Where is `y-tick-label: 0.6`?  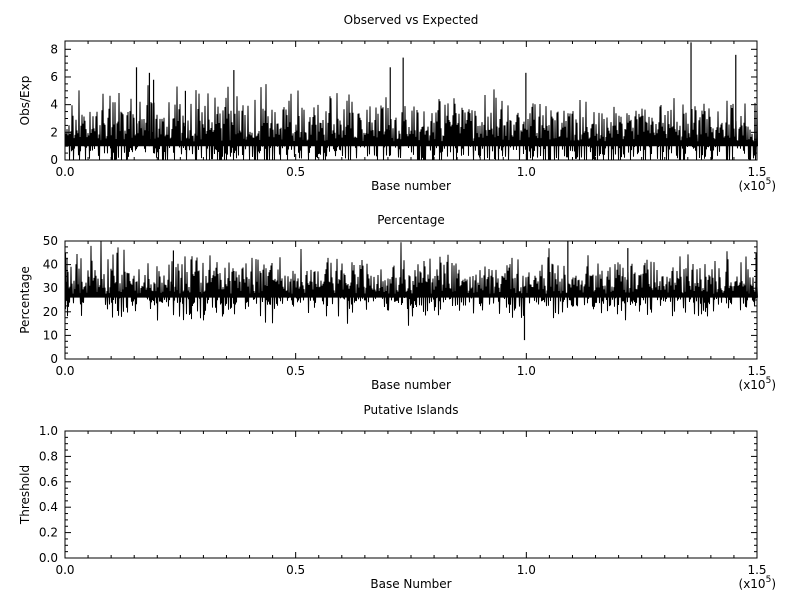 y-tick-label: 0.6 is located at coordinates (48, 482).